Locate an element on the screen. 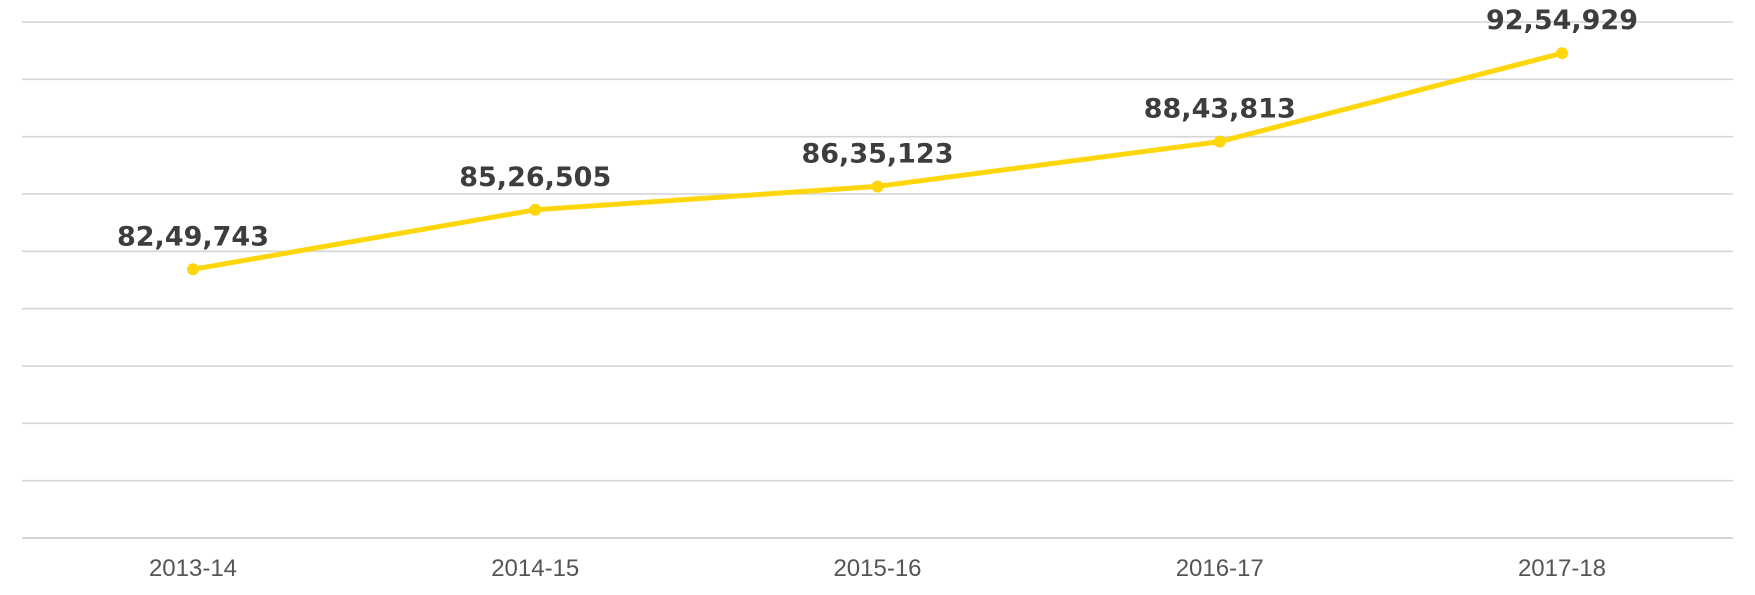  x-tick-labels: 2013-14 2014-15 2015-16 2016-17 2017-18 is located at coordinates (877, 568).